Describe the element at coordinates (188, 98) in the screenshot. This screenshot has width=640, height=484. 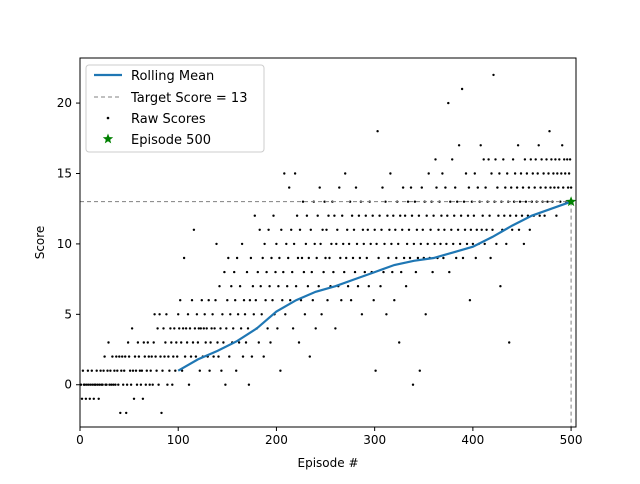
I see `legend-target-label: Target Score = 13` at that location.